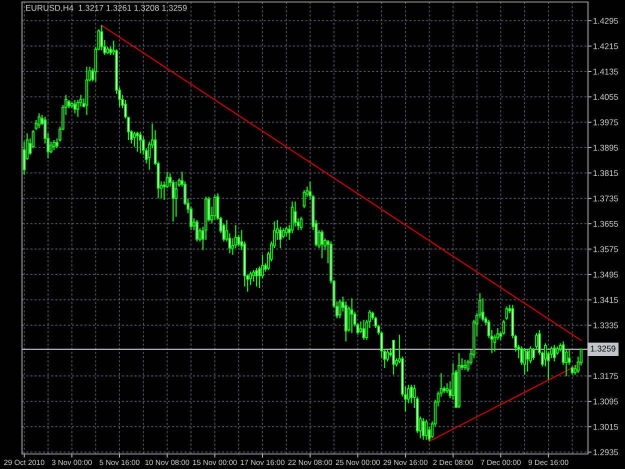 Image resolution: width=625 pixels, height=469 pixels. Describe the element at coordinates (603, 349) in the screenshot. I see `ref-line-label: 1.3259` at that location.